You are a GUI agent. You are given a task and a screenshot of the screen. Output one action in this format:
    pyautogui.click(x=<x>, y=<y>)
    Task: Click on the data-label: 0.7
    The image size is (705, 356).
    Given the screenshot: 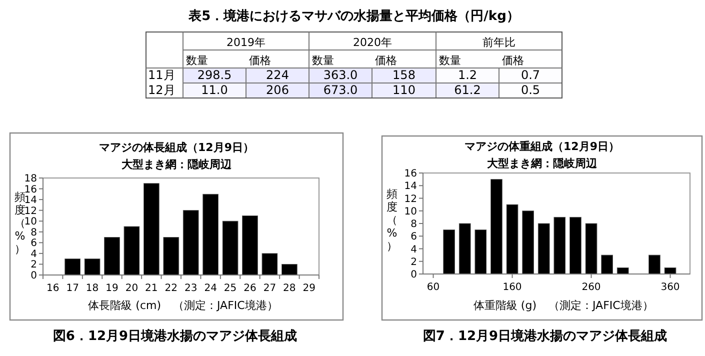 What is the action you would take?
    pyautogui.click(x=530, y=75)
    